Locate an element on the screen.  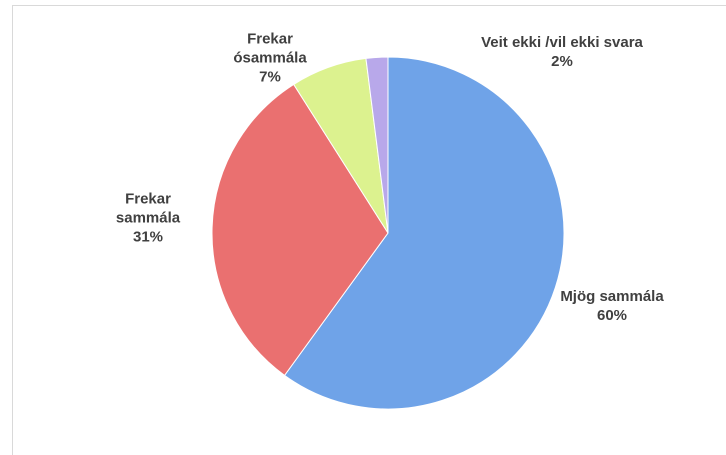
slice-label: Frekar ósammála 7% is located at coordinates (270, 58).